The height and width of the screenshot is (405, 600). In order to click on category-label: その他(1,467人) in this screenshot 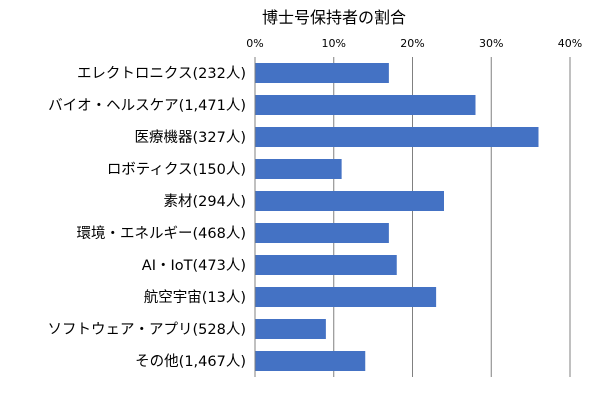, I will do `click(190, 361)`.